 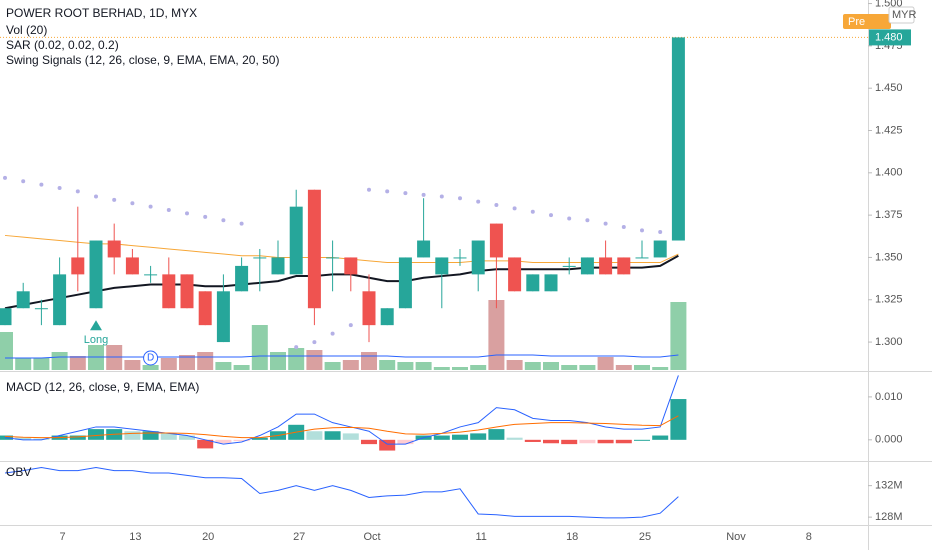 What do you see at coordinates (889, 397) in the screenshot?
I see `y-tick-label: 0.010` at bounding box center [889, 397].